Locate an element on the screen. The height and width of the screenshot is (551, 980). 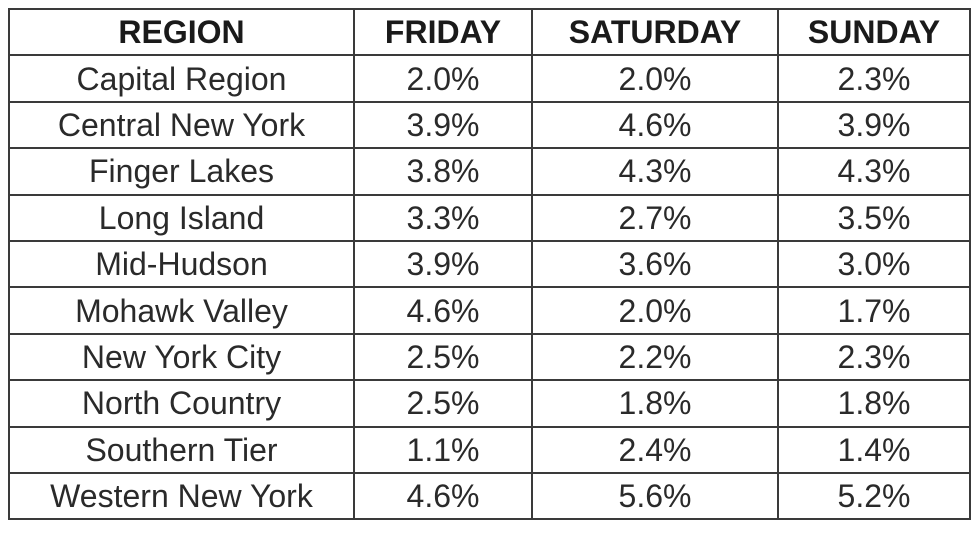
table-row: Mohawk Valley 4.6% 2.0% 1.7% is located at coordinates (489, 310).